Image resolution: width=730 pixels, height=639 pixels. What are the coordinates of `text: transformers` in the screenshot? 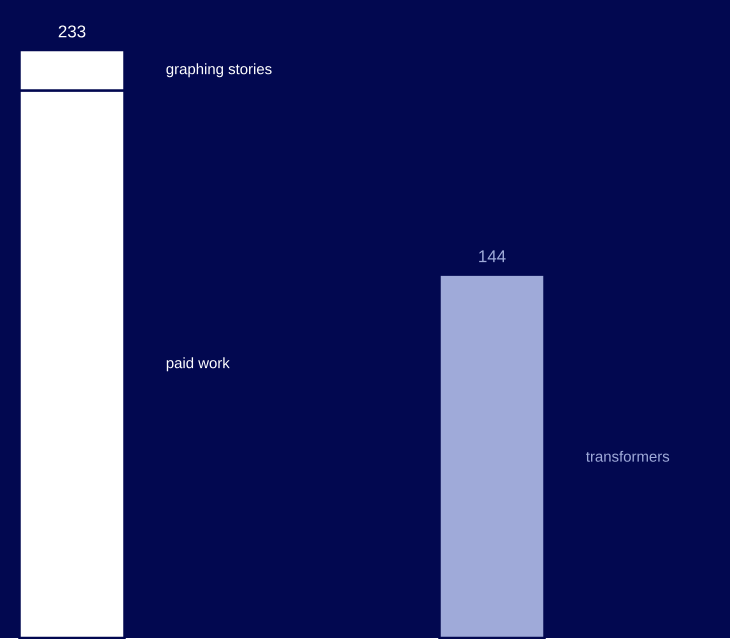 It's located at (628, 456).